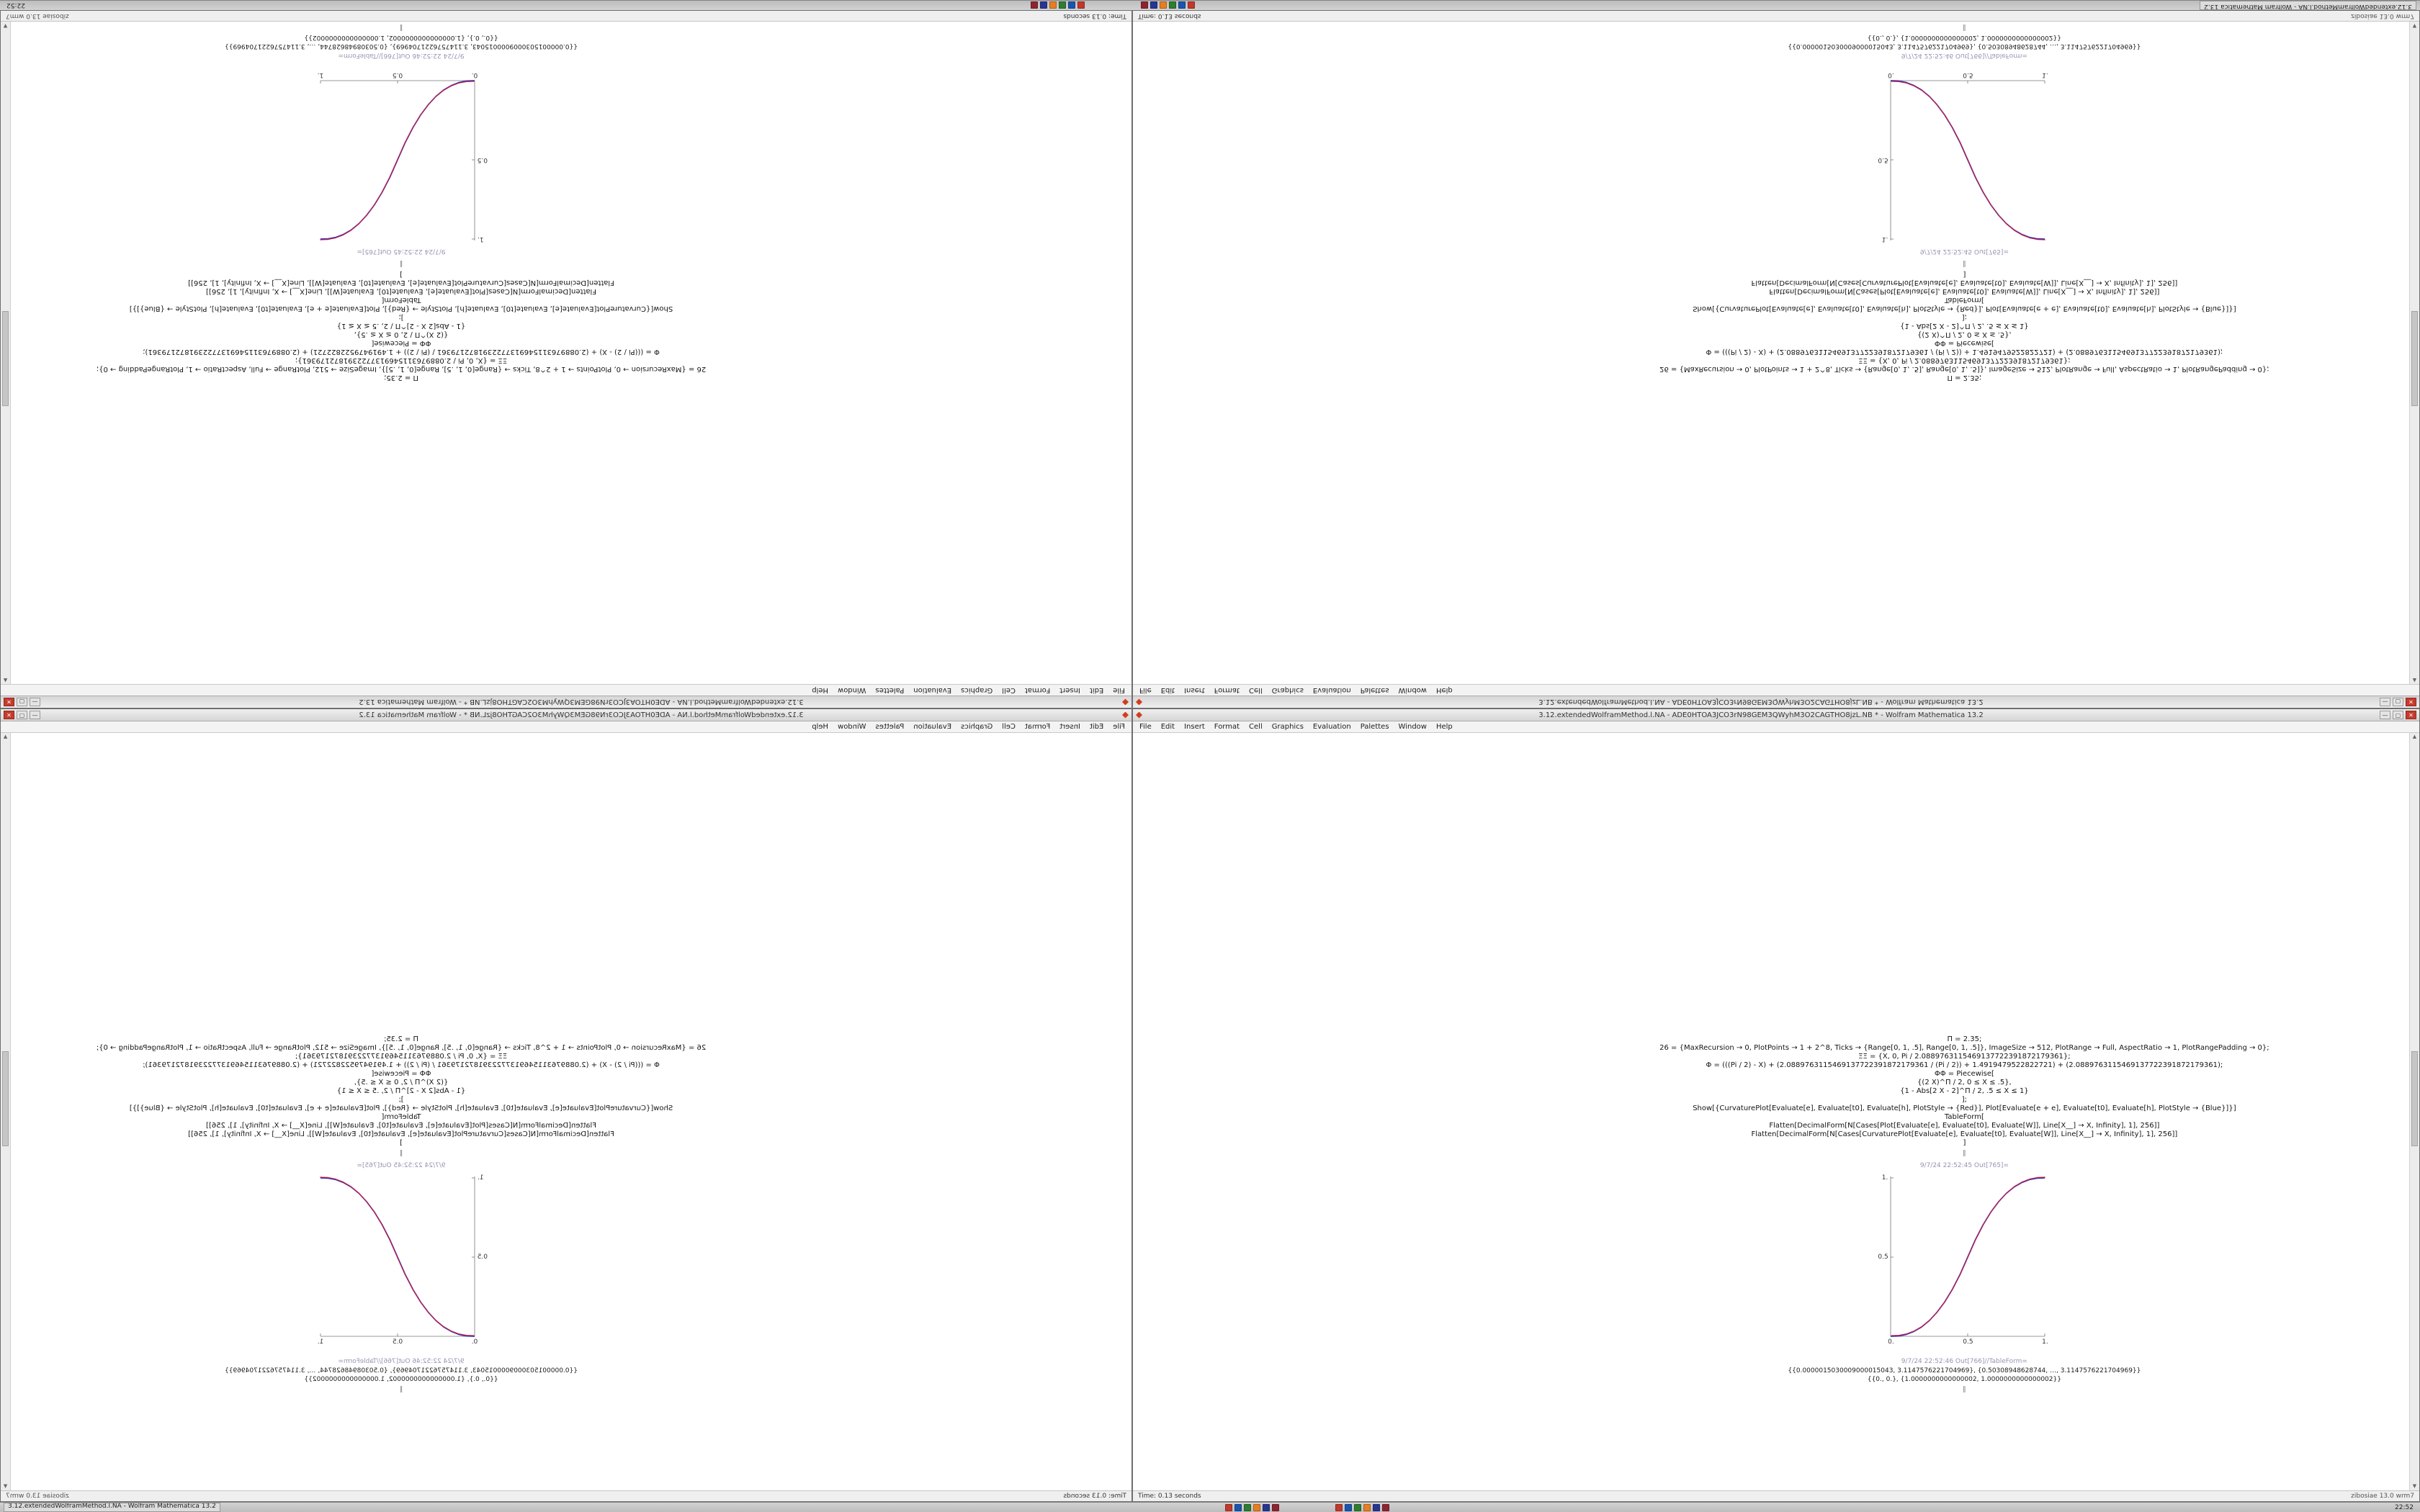 The height and width of the screenshot is (1512, 2420). What do you see at coordinates (2398, 715) in the screenshot?
I see `maximize-button: ▢` at bounding box center [2398, 715].